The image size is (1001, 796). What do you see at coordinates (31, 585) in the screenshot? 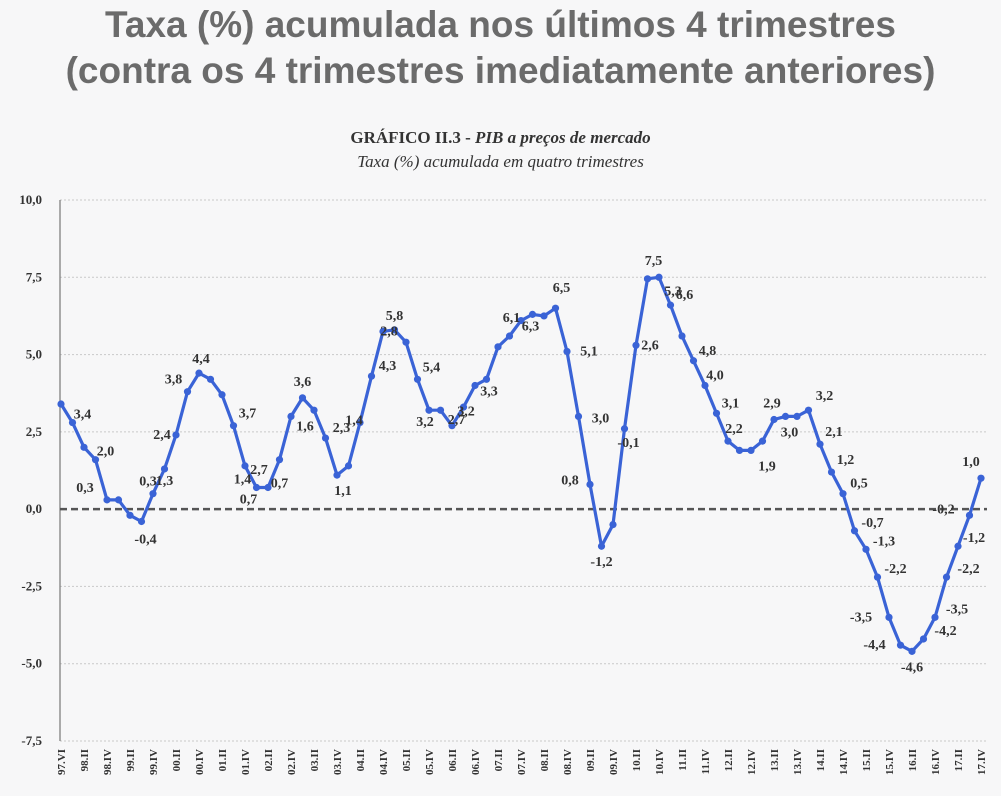
I see `y-tick-label: -2,5` at bounding box center [31, 585].